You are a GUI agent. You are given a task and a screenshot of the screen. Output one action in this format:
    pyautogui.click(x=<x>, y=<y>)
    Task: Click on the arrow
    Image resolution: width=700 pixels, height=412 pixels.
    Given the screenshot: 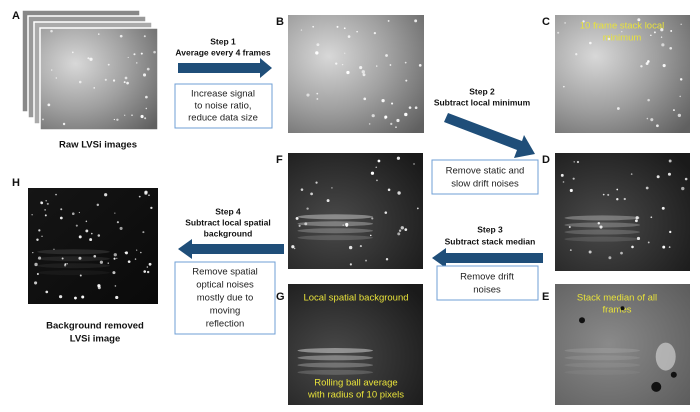 What is the action you would take?
    pyautogui.click(x=225, y=68)
    